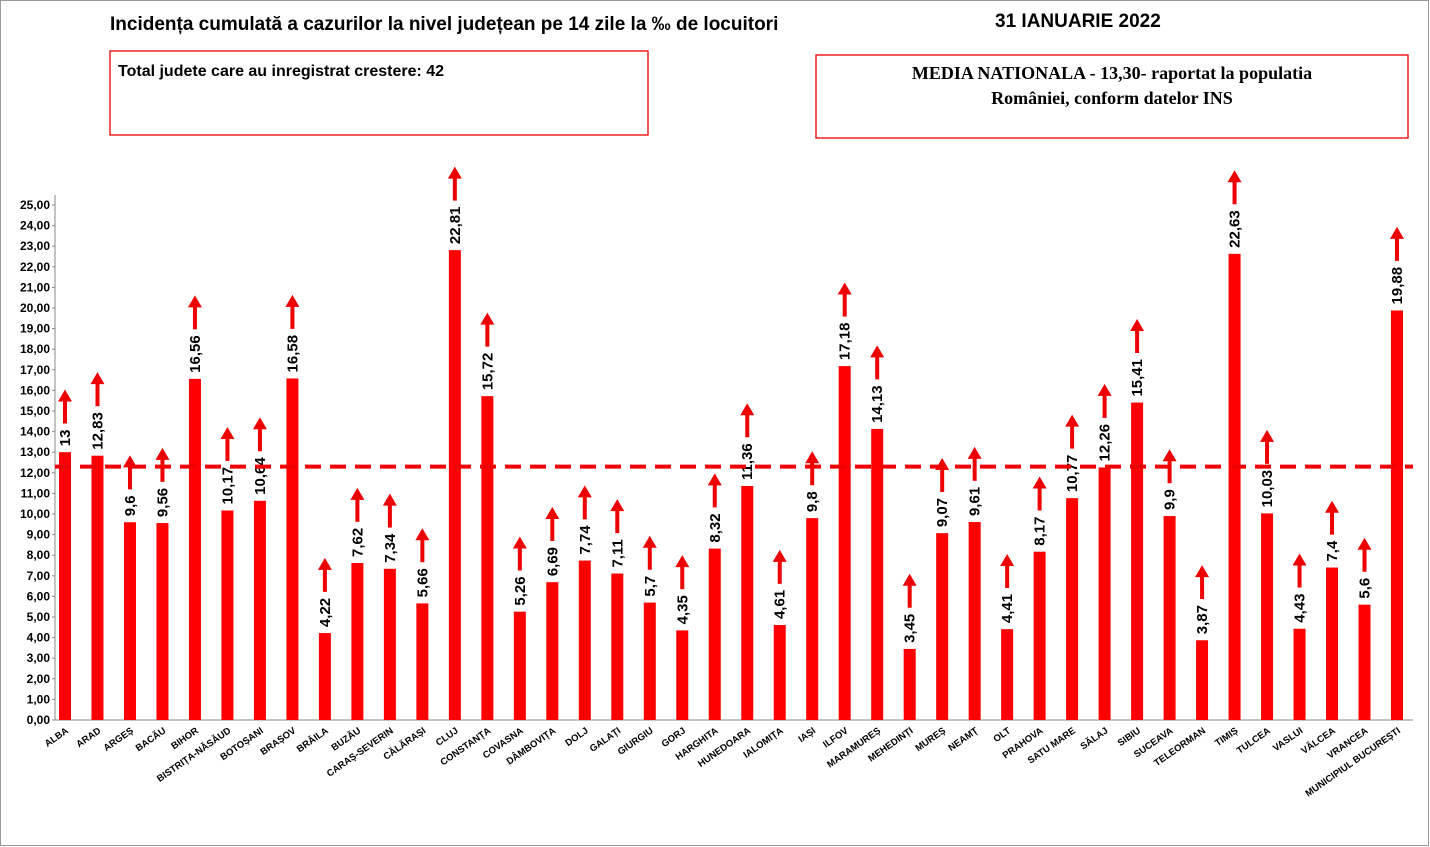 The width and height of the screenshot is (1430, 847). I want to click on value-label: 9,07, so click(942, 512).